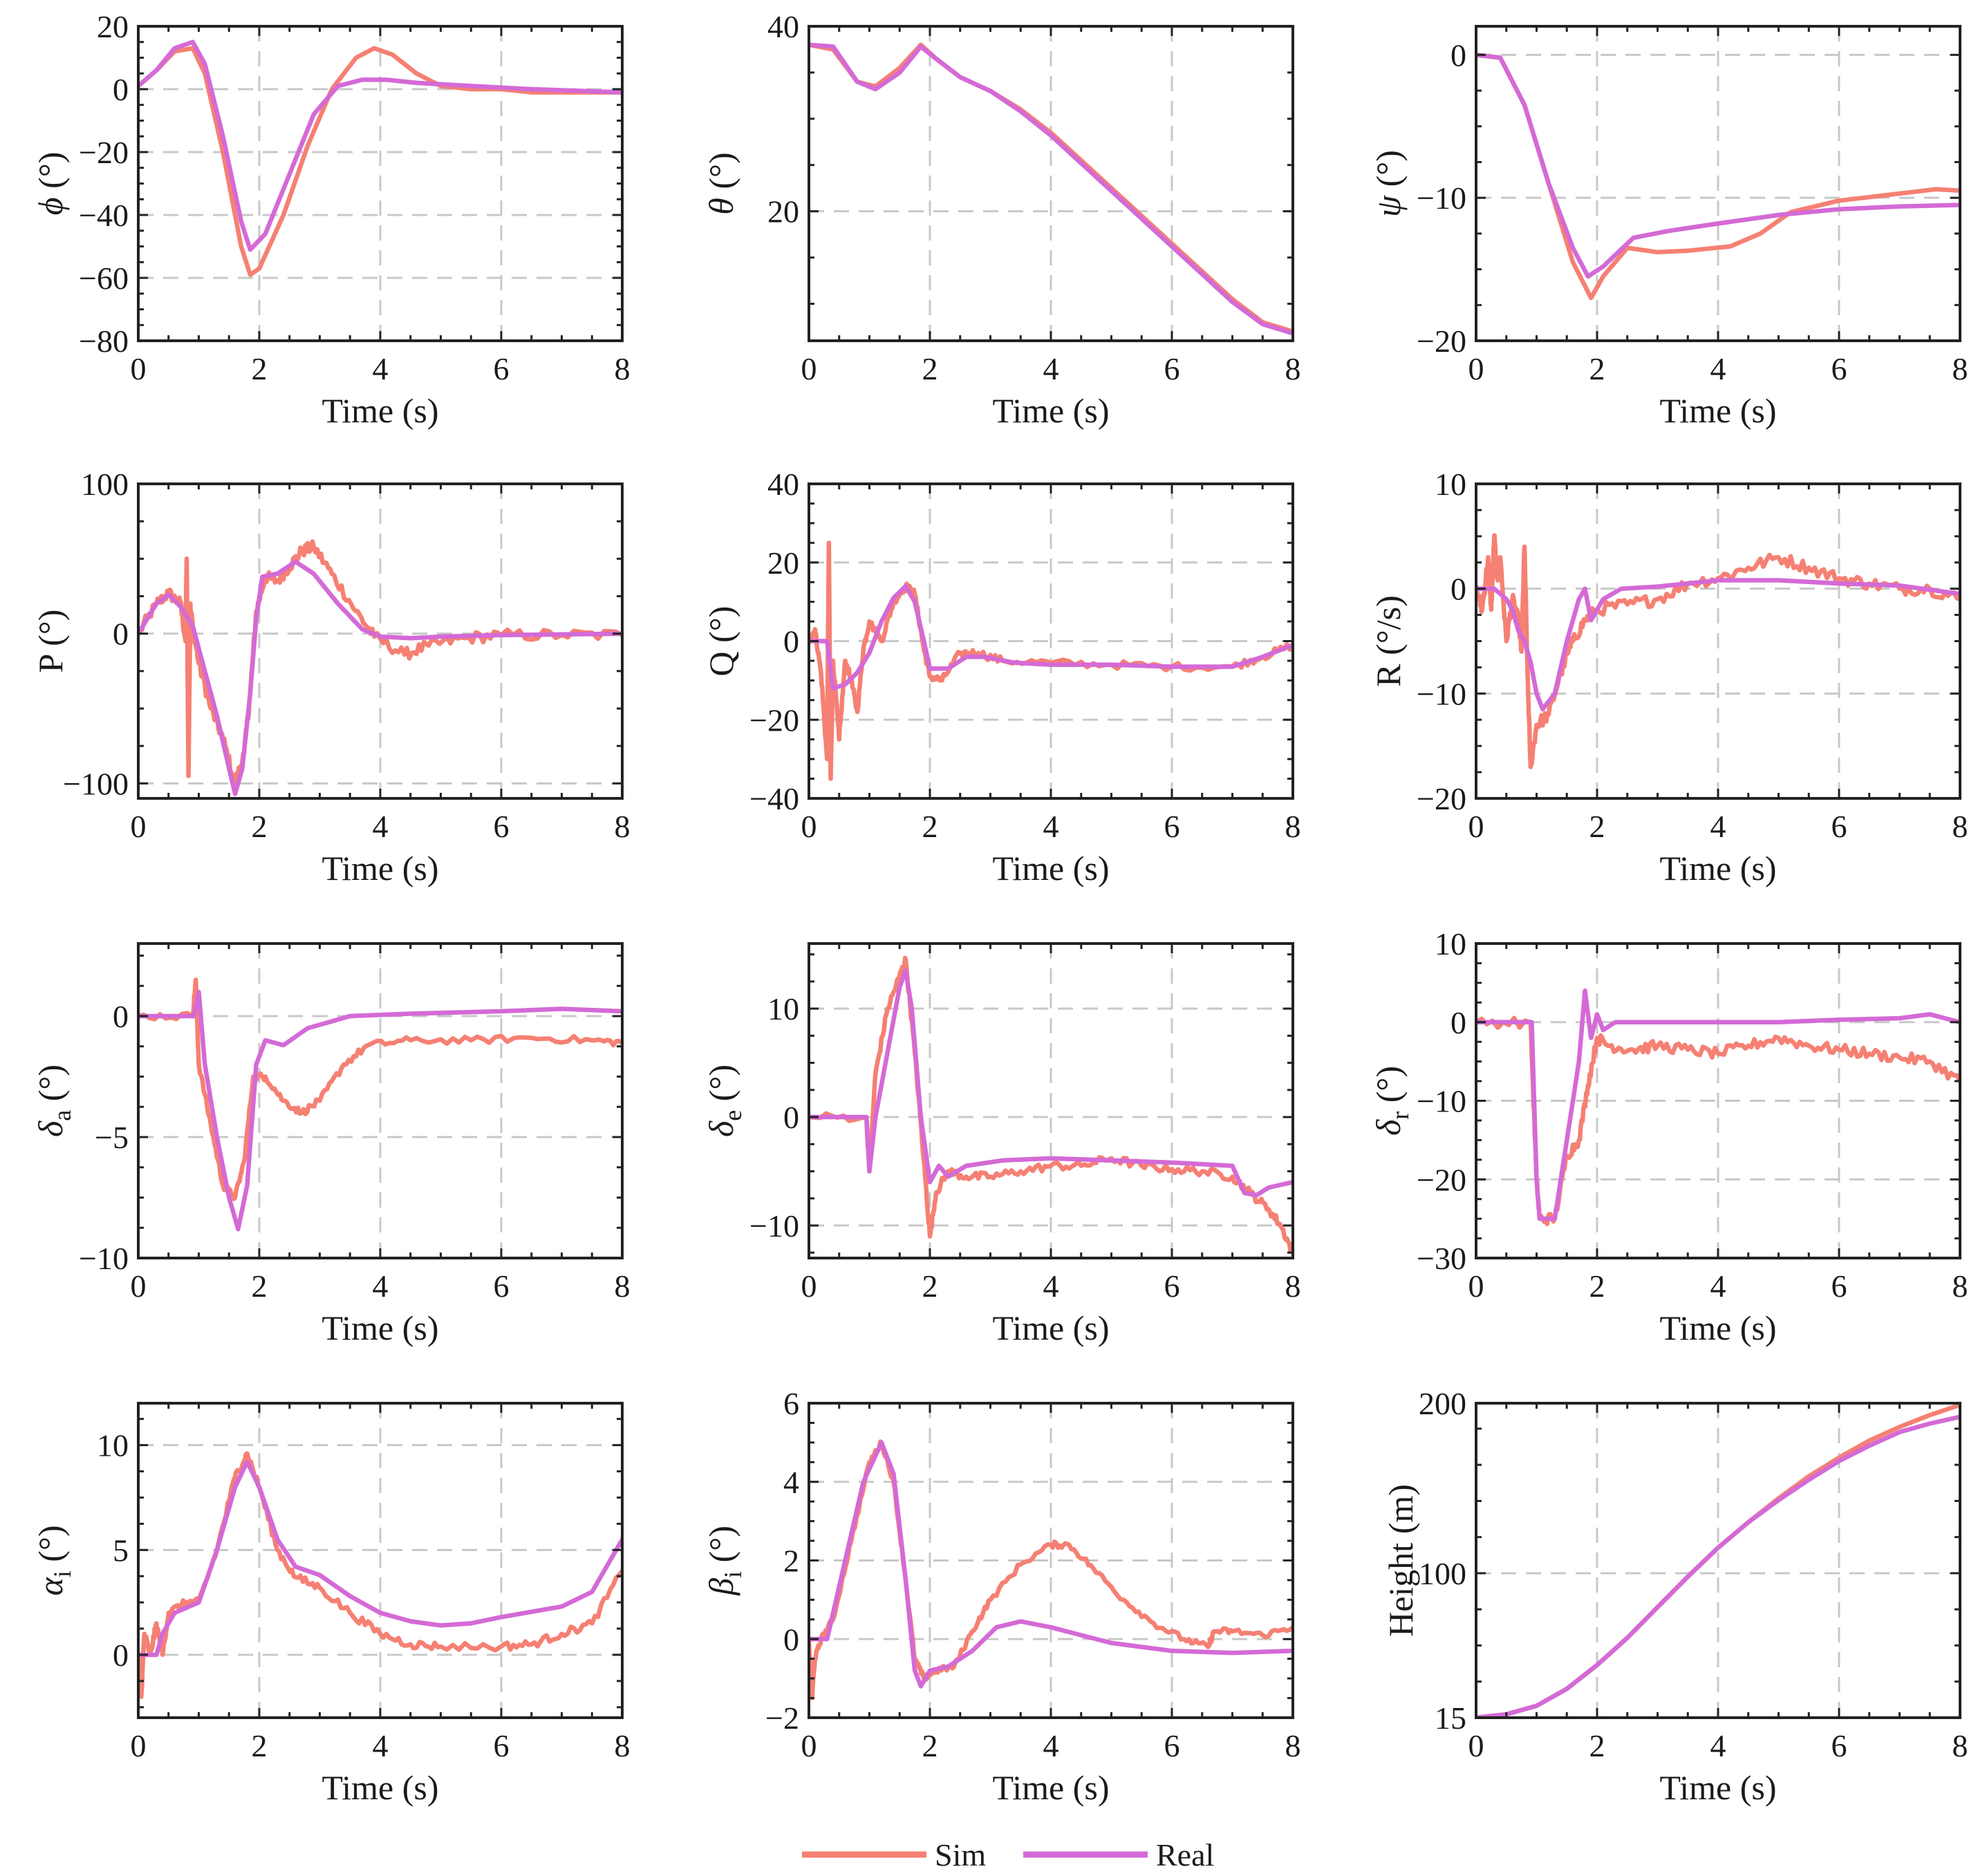 Image resolution: width=1987 pixels, height=1876 pixels. I want to click on legend: Sim Real, so click(1008, 1855).